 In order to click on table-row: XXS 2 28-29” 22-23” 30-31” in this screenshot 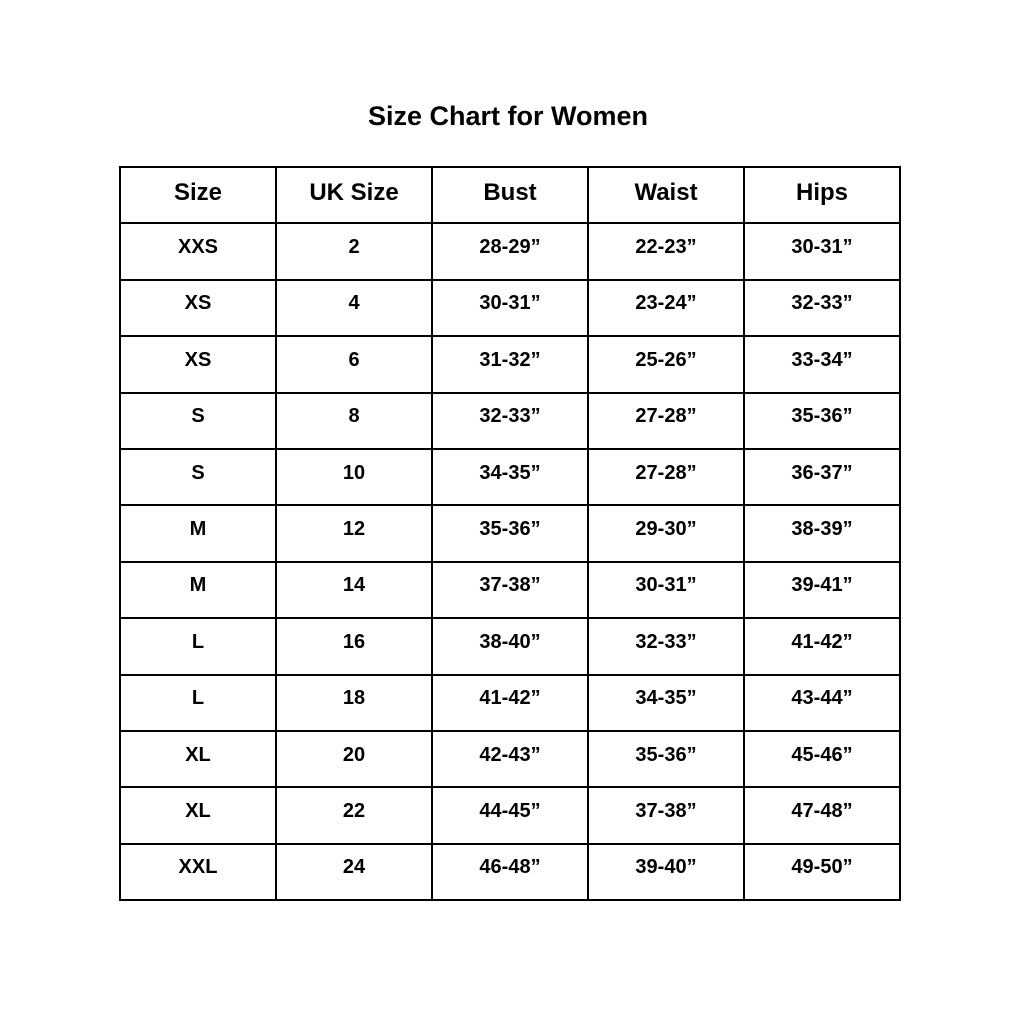, I will do `click(510, 251)`.